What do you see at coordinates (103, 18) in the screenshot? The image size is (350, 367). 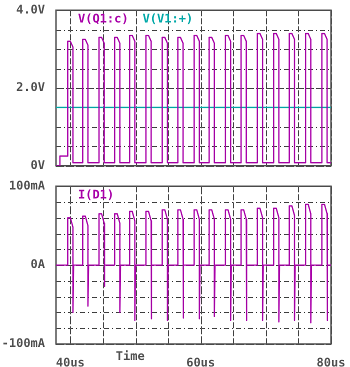 I see `series-label: V(Q1:c)` at bounding box center [103, 18].